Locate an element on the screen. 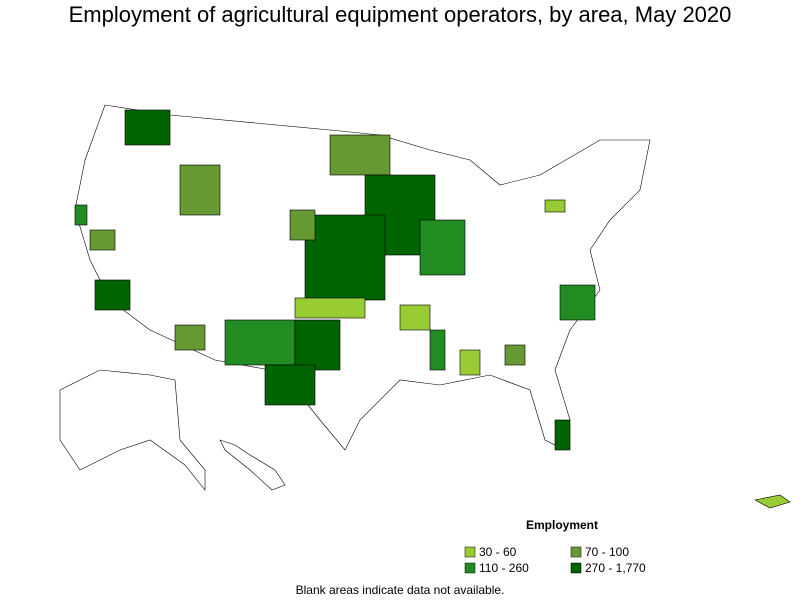 The image size is (800, 600). legend-label: 110 - 260 is located at coordinates (504, 568).